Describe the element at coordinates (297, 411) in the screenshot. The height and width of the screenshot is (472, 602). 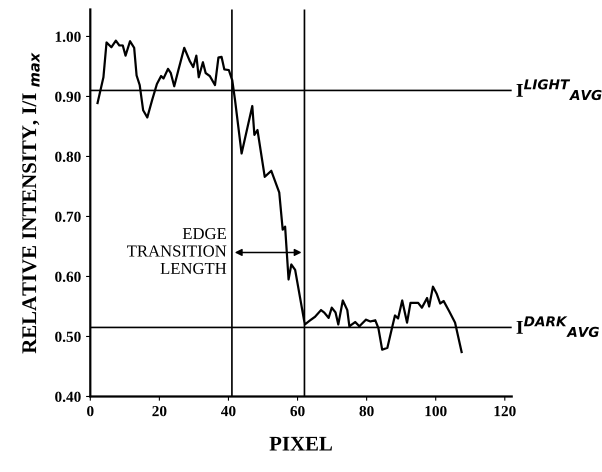
I see `x-tick-label: 60` at that location.